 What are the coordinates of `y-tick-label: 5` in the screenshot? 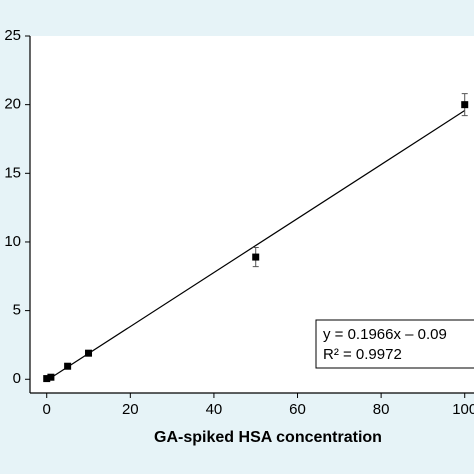 It's located at (17, 310).